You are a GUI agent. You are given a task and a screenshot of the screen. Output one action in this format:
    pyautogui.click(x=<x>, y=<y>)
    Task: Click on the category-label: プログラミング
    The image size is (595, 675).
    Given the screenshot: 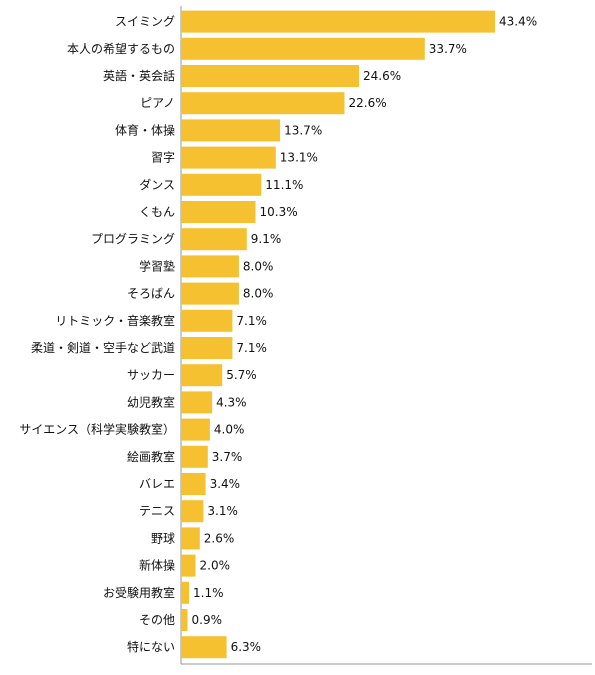 What is the action you would take?
    pyautogui.click(x=133, y=239)
    